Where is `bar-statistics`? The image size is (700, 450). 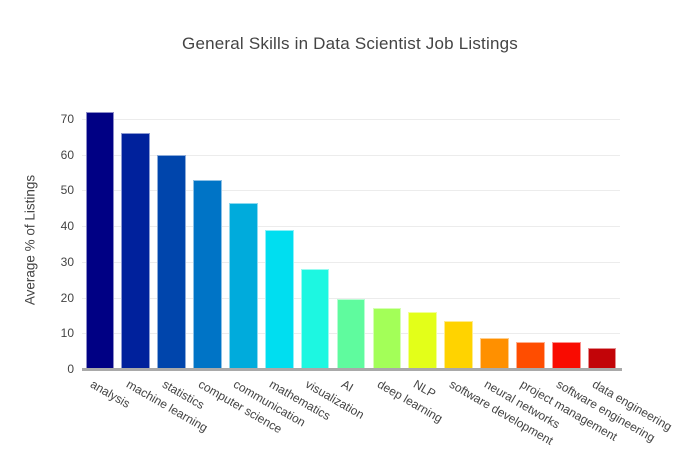
bar-statistics is located at coordinates (171, 261).